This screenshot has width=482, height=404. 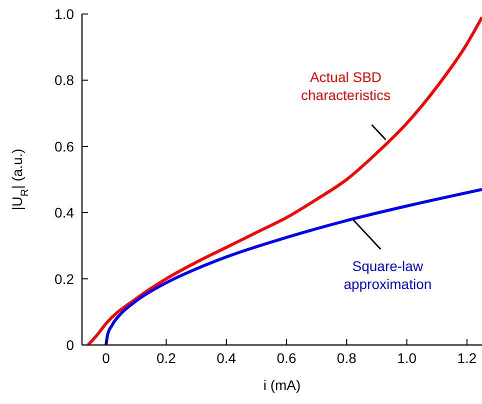 What do you see at coordinates (64, 80) in the screenshot?
I see `y-tick-label: 0.8` at bounding box center [64, 80].